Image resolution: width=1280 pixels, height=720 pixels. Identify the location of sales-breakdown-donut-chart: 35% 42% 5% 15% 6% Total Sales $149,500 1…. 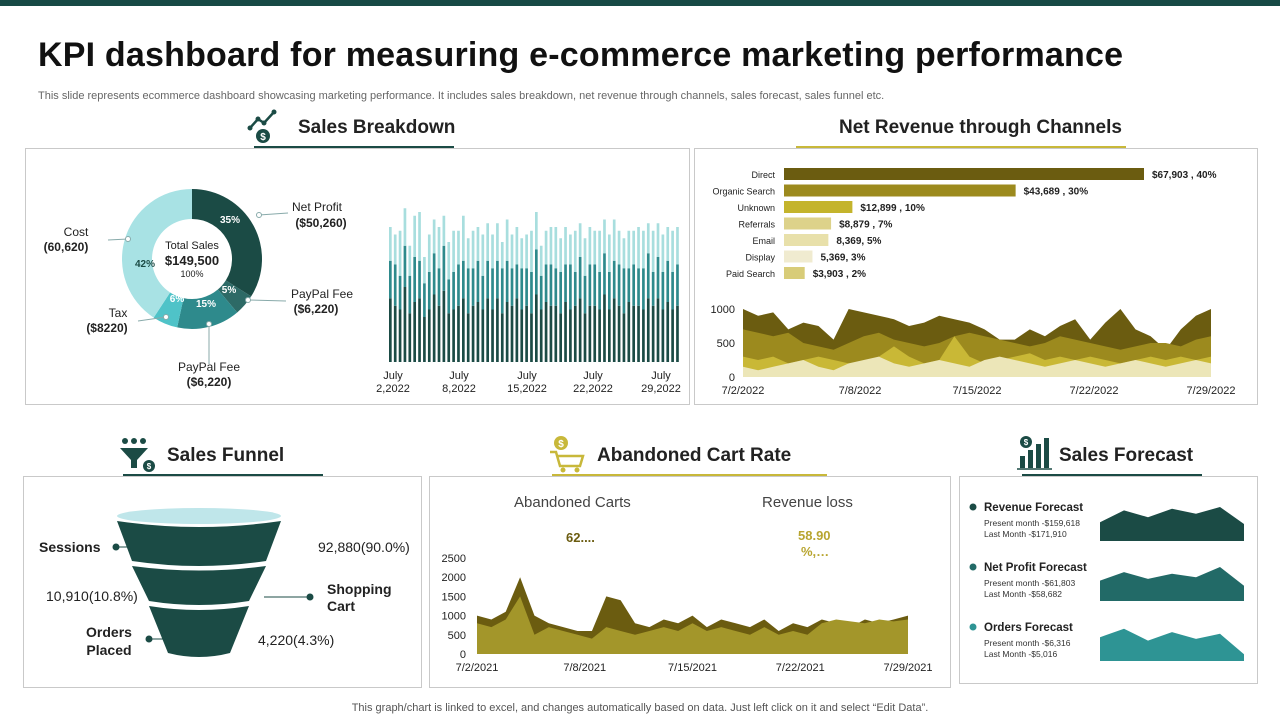
(198, 289).